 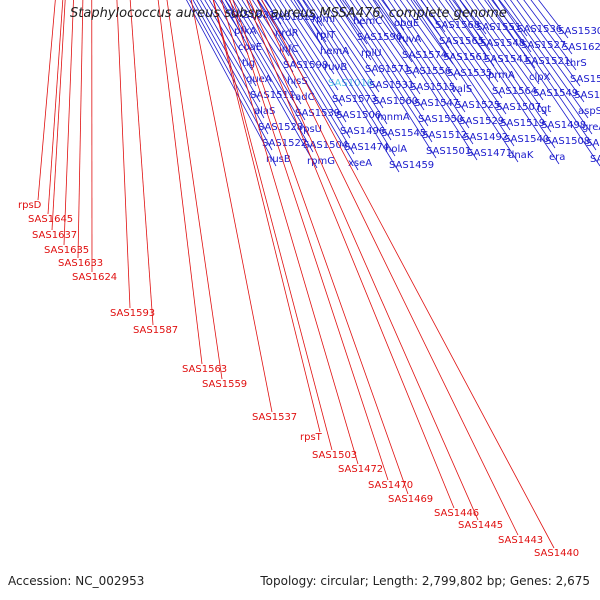 I want to click on forward-gene-label: hemA, so click(x=334, y=51).